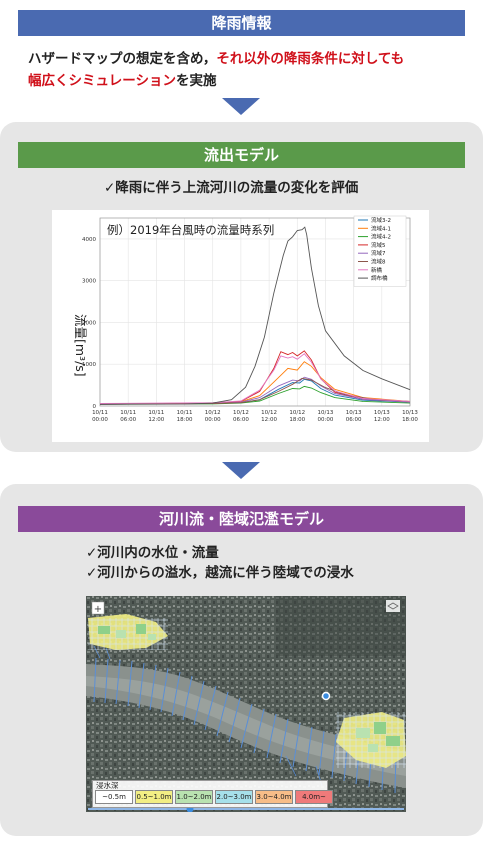 This screenshot has height=848, width=483. Describe the element at coordinates (381, 237) in the screenshot. I see `legend-label: 流域4-2` at that location.